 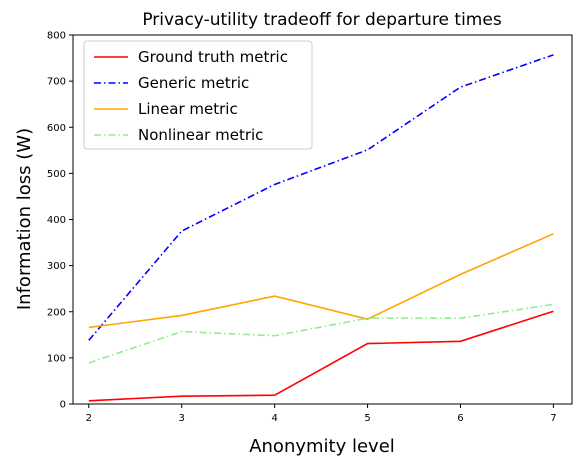 I want to click on y-axis-title: Information loss (W), so click(x=24, y=219).